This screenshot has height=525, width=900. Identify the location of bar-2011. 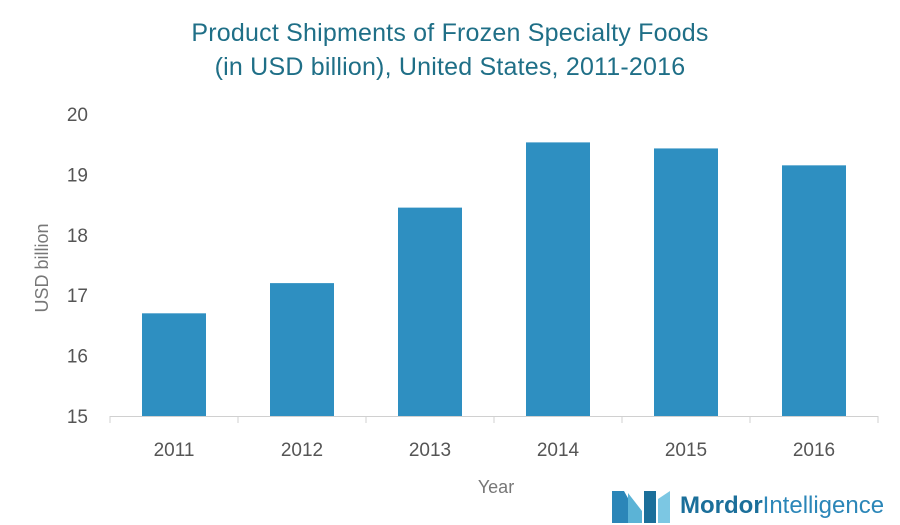
(174, 364).